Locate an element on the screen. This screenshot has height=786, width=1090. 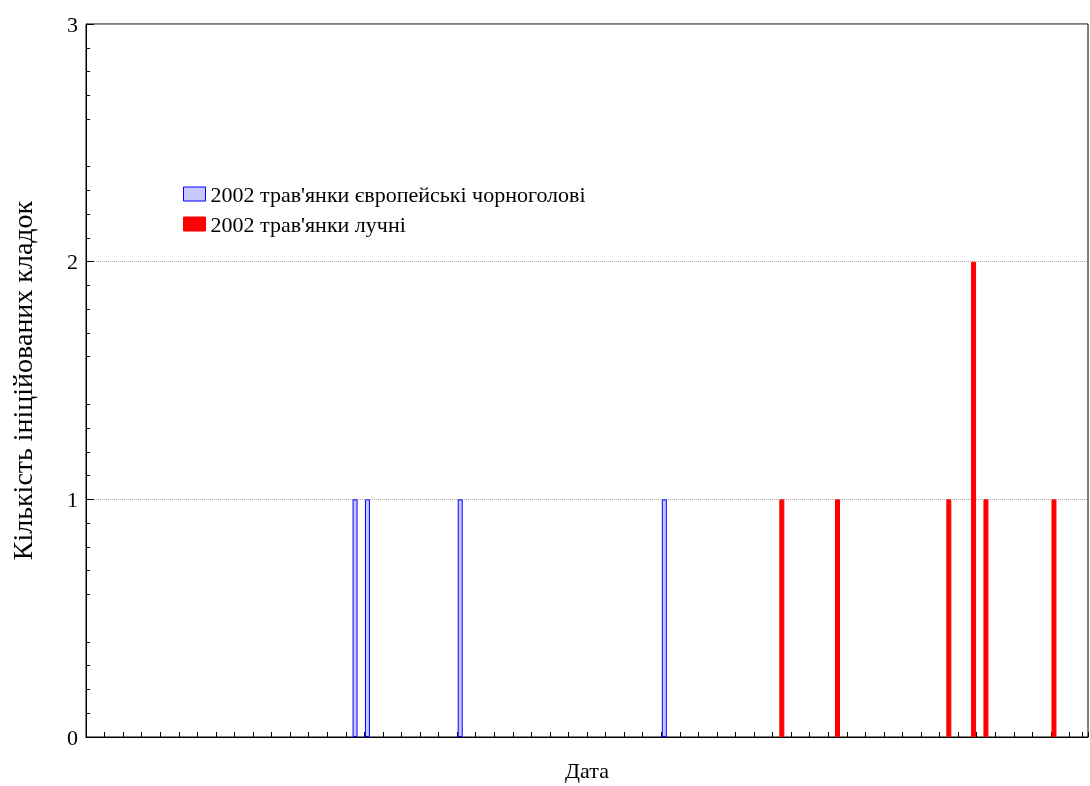
y-tick-label: 1 is located at coordinates (72, 499).